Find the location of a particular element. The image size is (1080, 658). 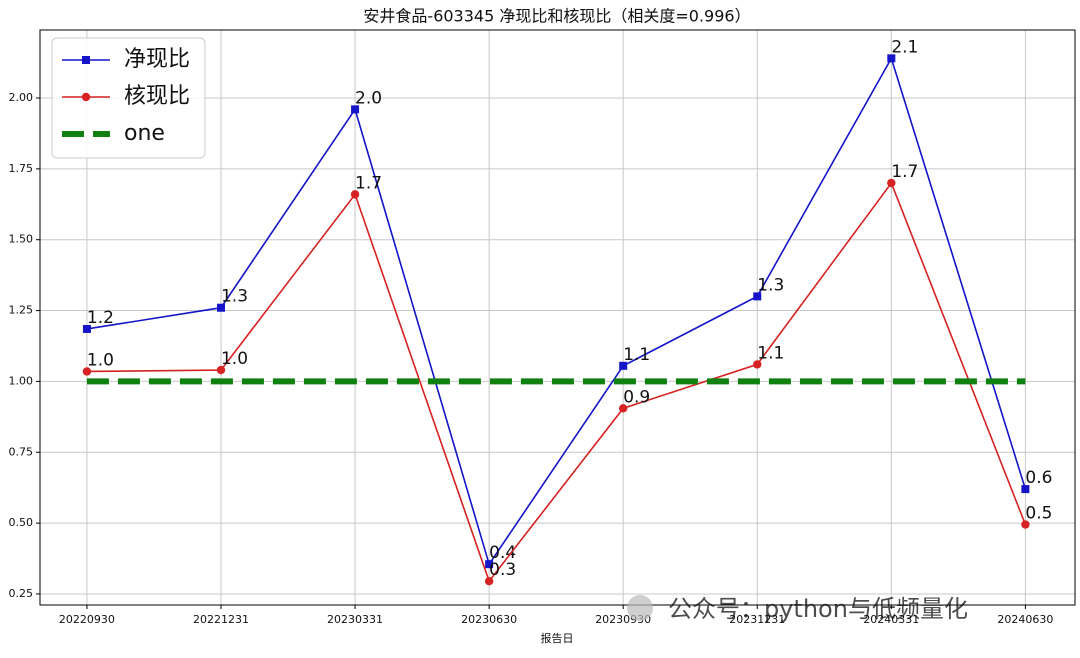

data-label: 0.3 is located at coordinates (502, 570).